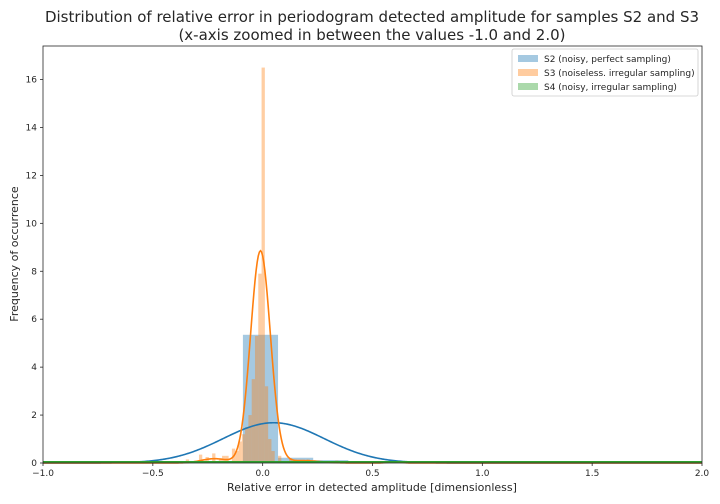  What do you see at coordinates (372, 474) in the screenshot?
I see `x-tick-label: 0.5` at bounding box center [372, 474].